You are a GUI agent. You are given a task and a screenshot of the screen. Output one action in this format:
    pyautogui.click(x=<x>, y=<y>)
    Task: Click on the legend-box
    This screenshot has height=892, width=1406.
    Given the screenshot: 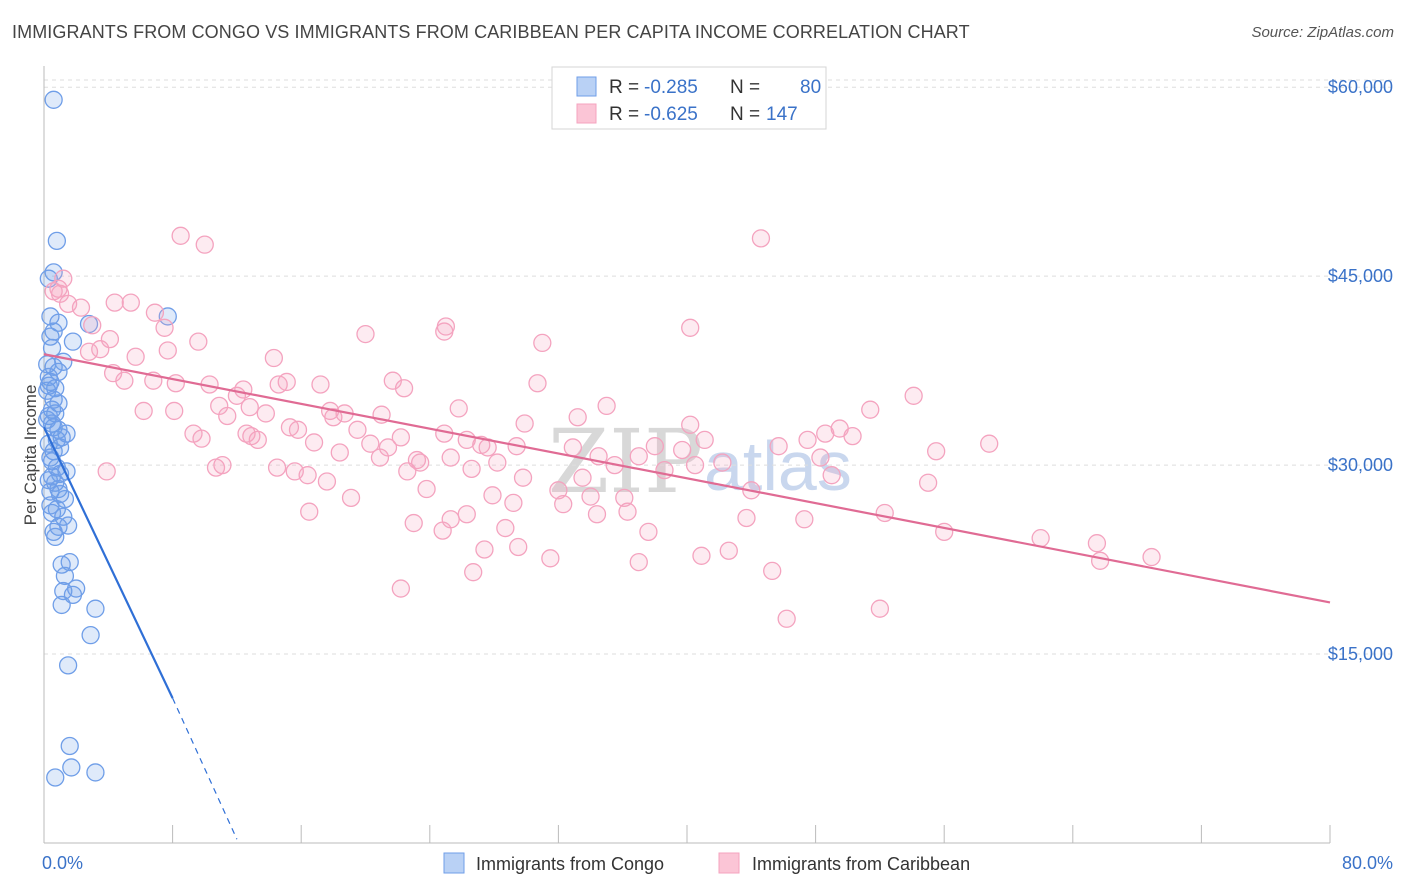 What is the action you would take?
    pyautogui.click(x=689, y=98)
    